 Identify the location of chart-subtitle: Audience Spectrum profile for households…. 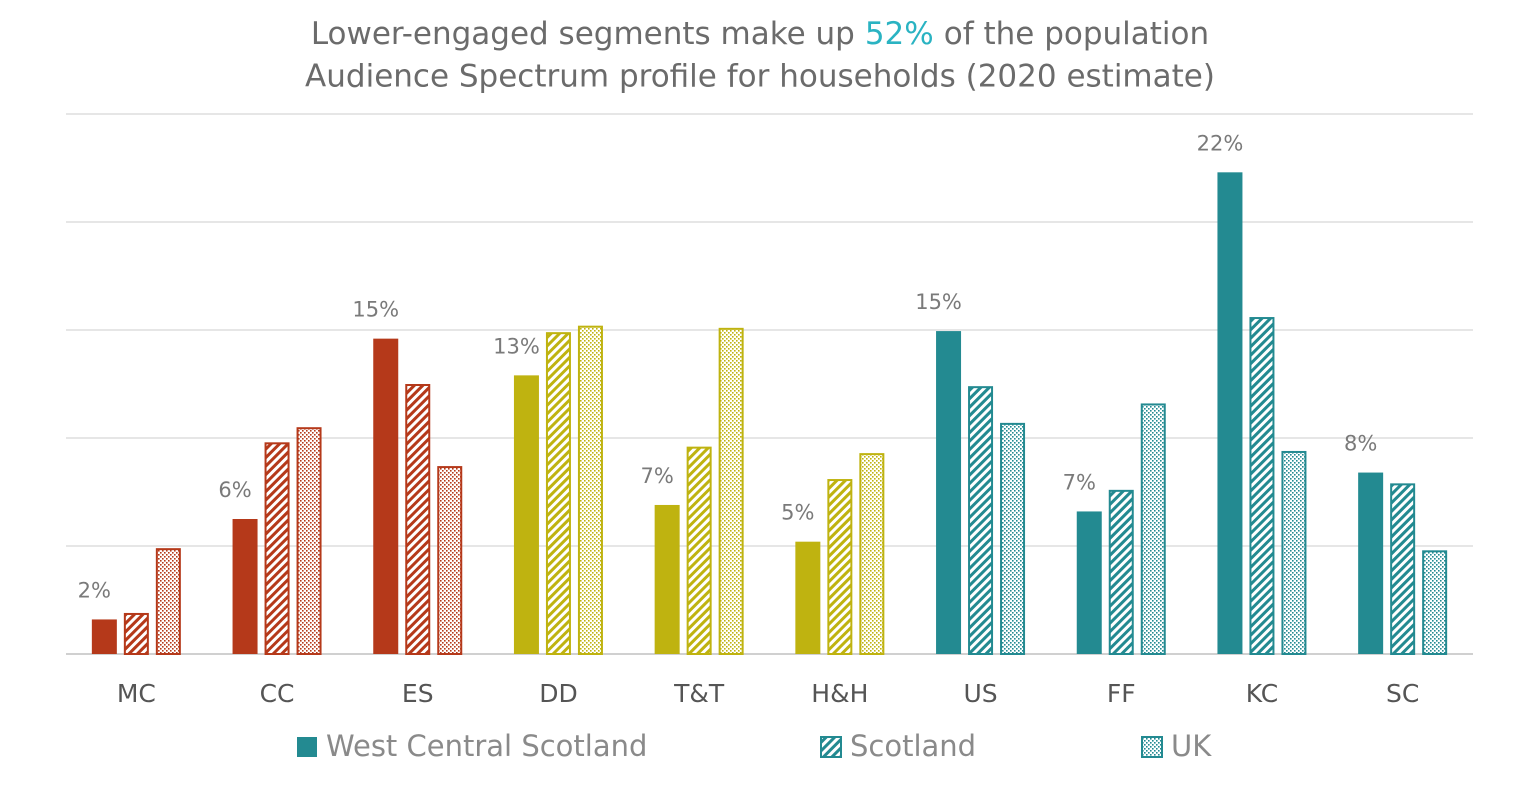
(760, 77).